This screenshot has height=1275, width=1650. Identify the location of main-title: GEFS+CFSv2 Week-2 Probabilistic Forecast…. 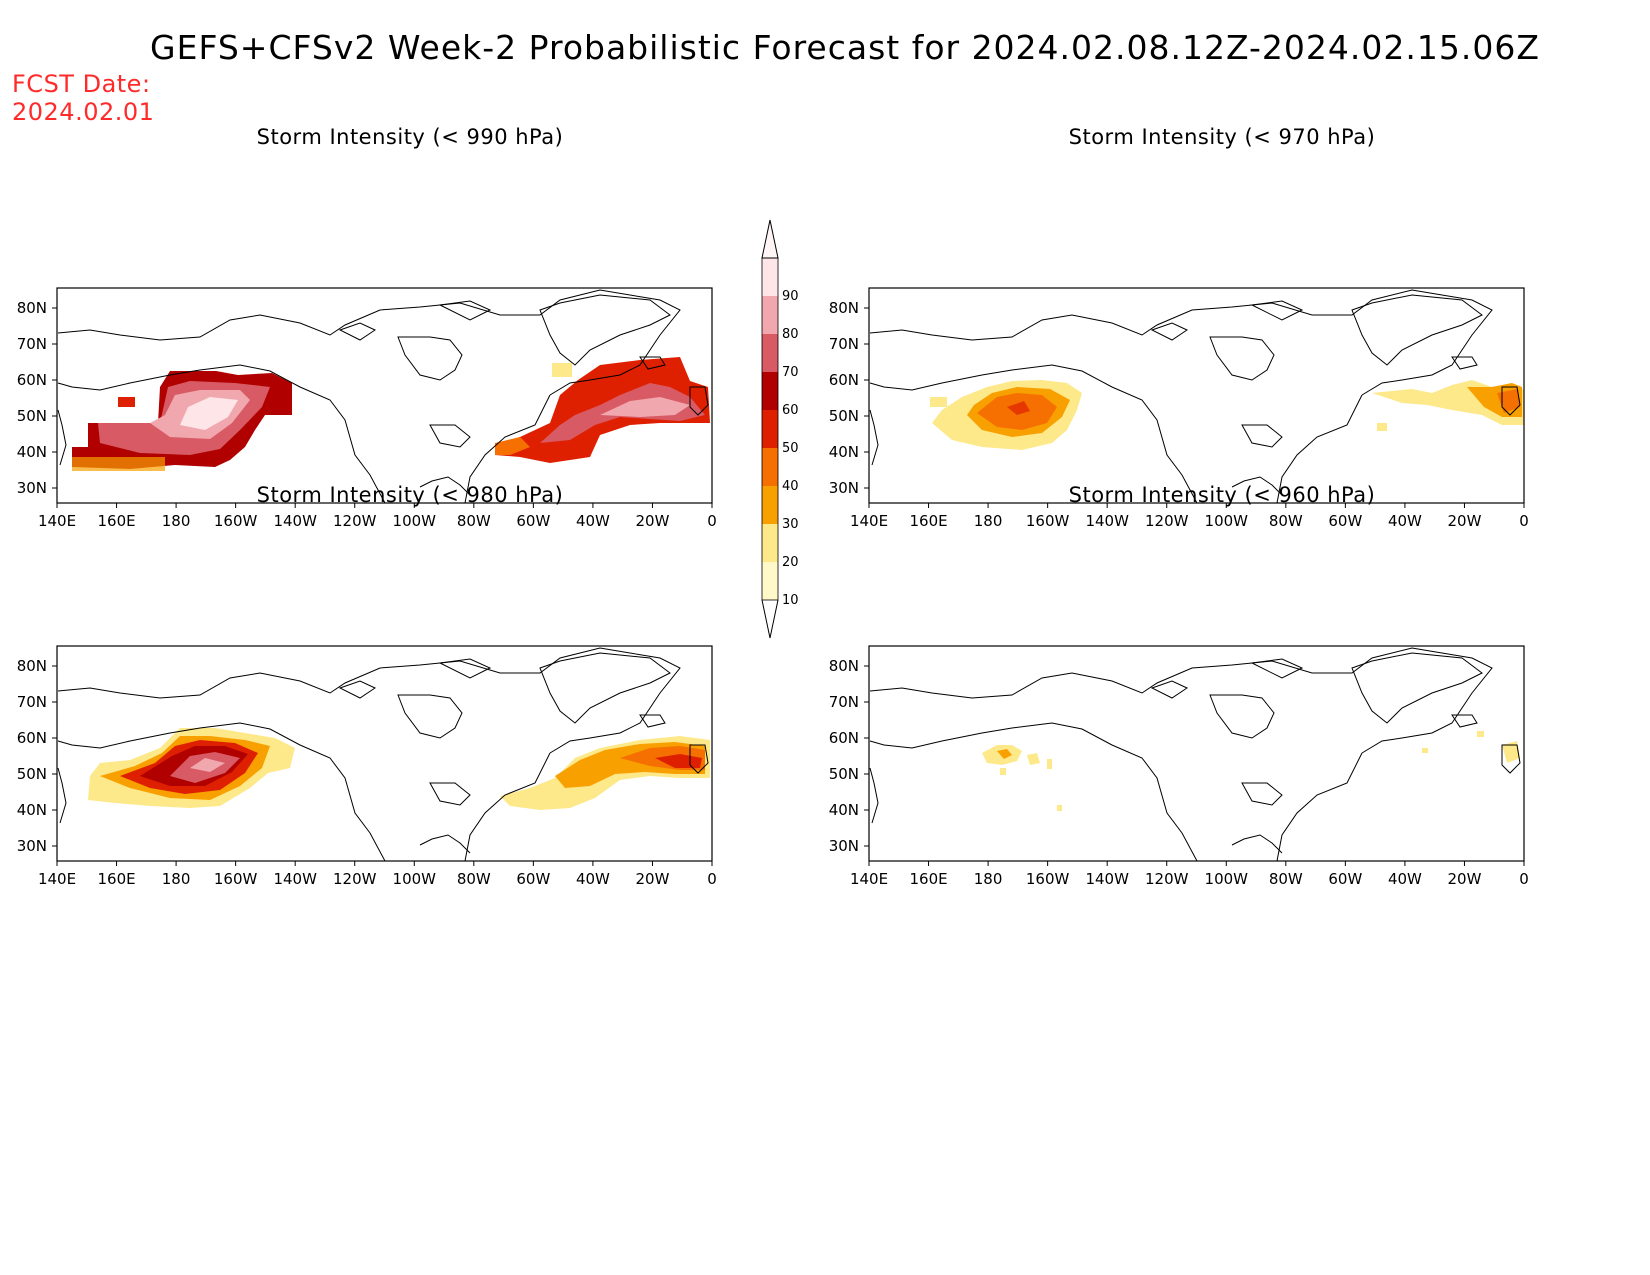
(845, 47).